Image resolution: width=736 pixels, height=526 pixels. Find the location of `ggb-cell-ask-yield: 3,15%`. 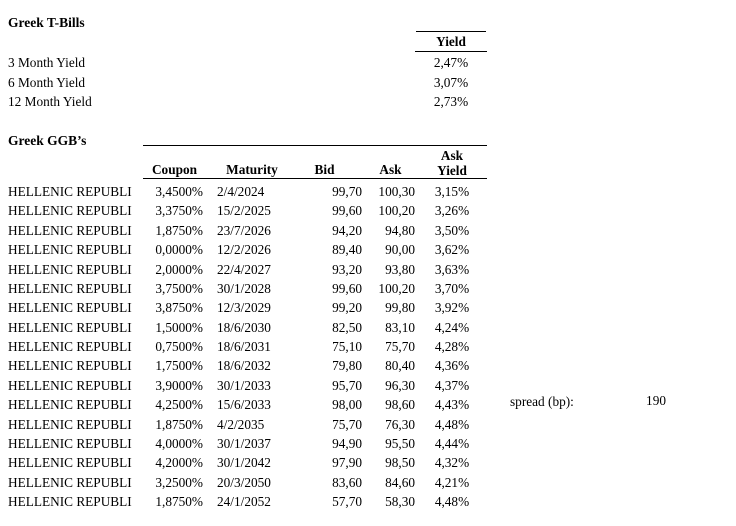

ggb-cell-ask-yield: 3,15% is located at coordinates (452, 191).